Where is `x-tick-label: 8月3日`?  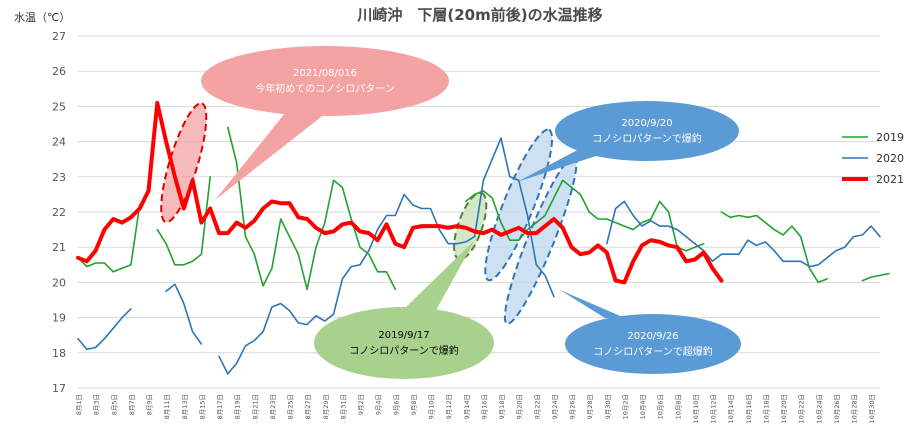
x-tick-label: 8月3日 is located at coordinates (97, 404).